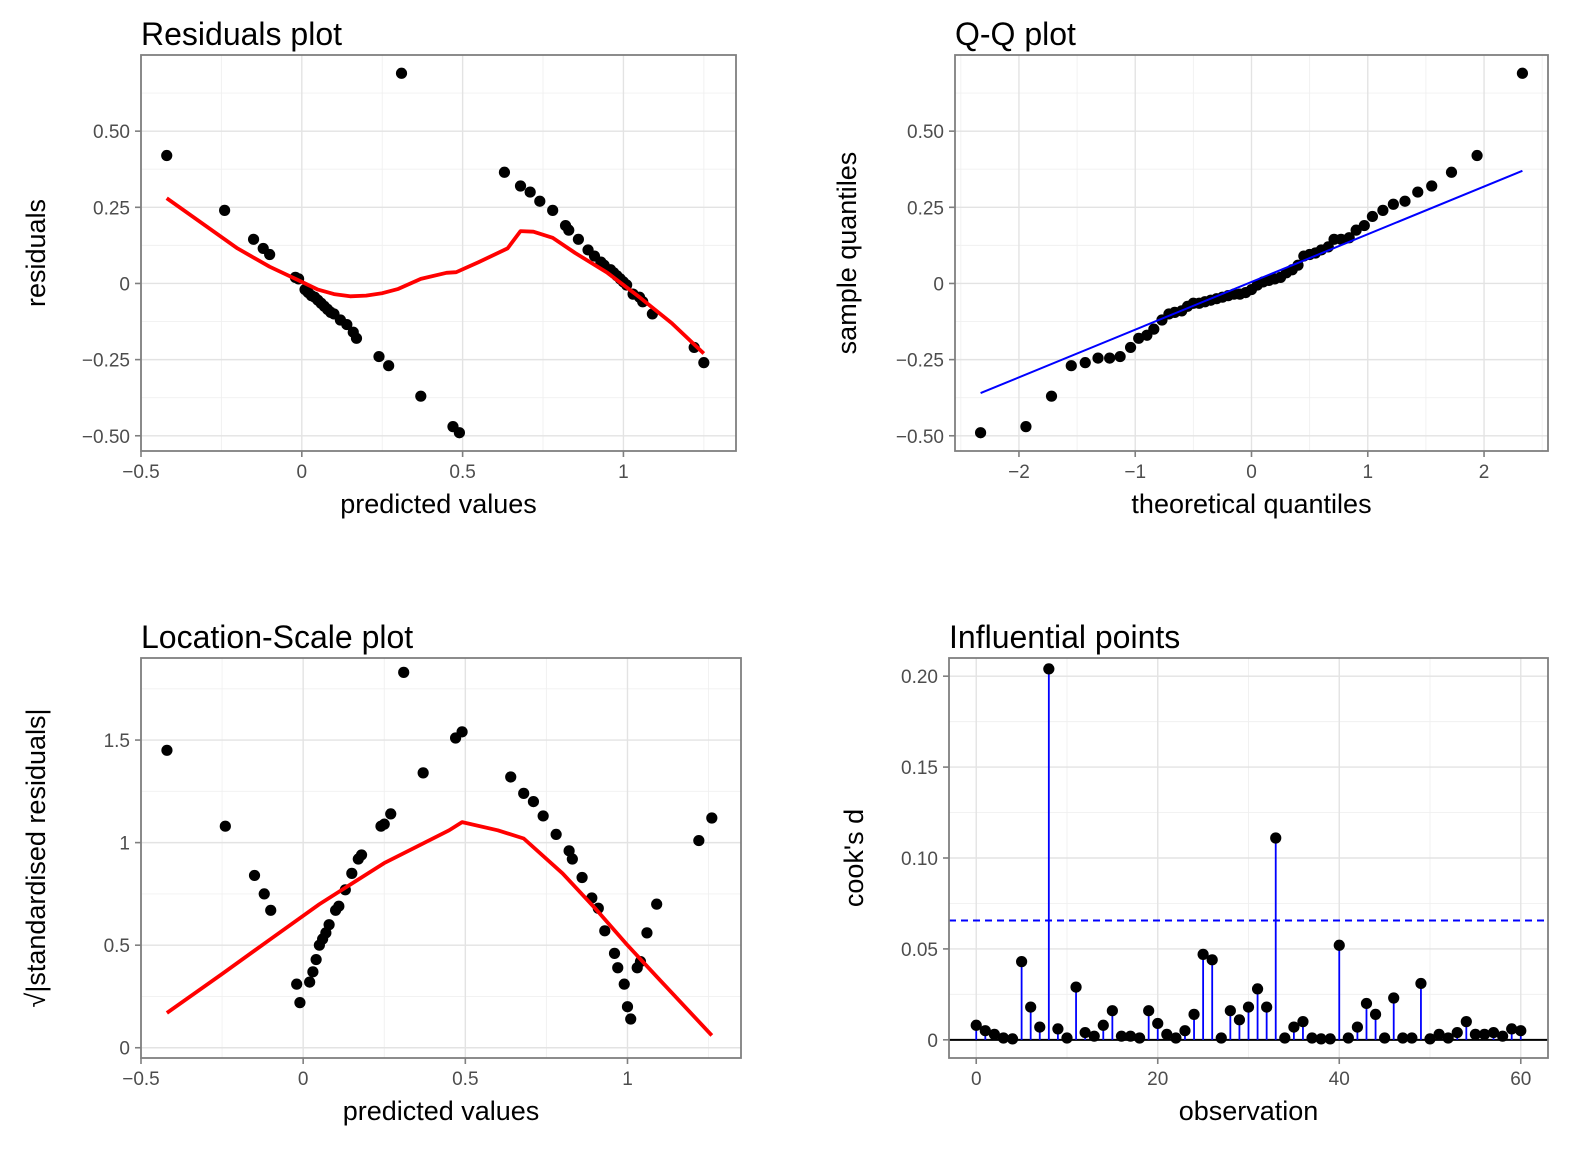 The width and height of the screenshot is (1581, 1160). What do you see at coordinates (1015, 34) in the screenshot?
I see `qq-plot-title: Q-Q plot` at bounding box center [1015, 34].